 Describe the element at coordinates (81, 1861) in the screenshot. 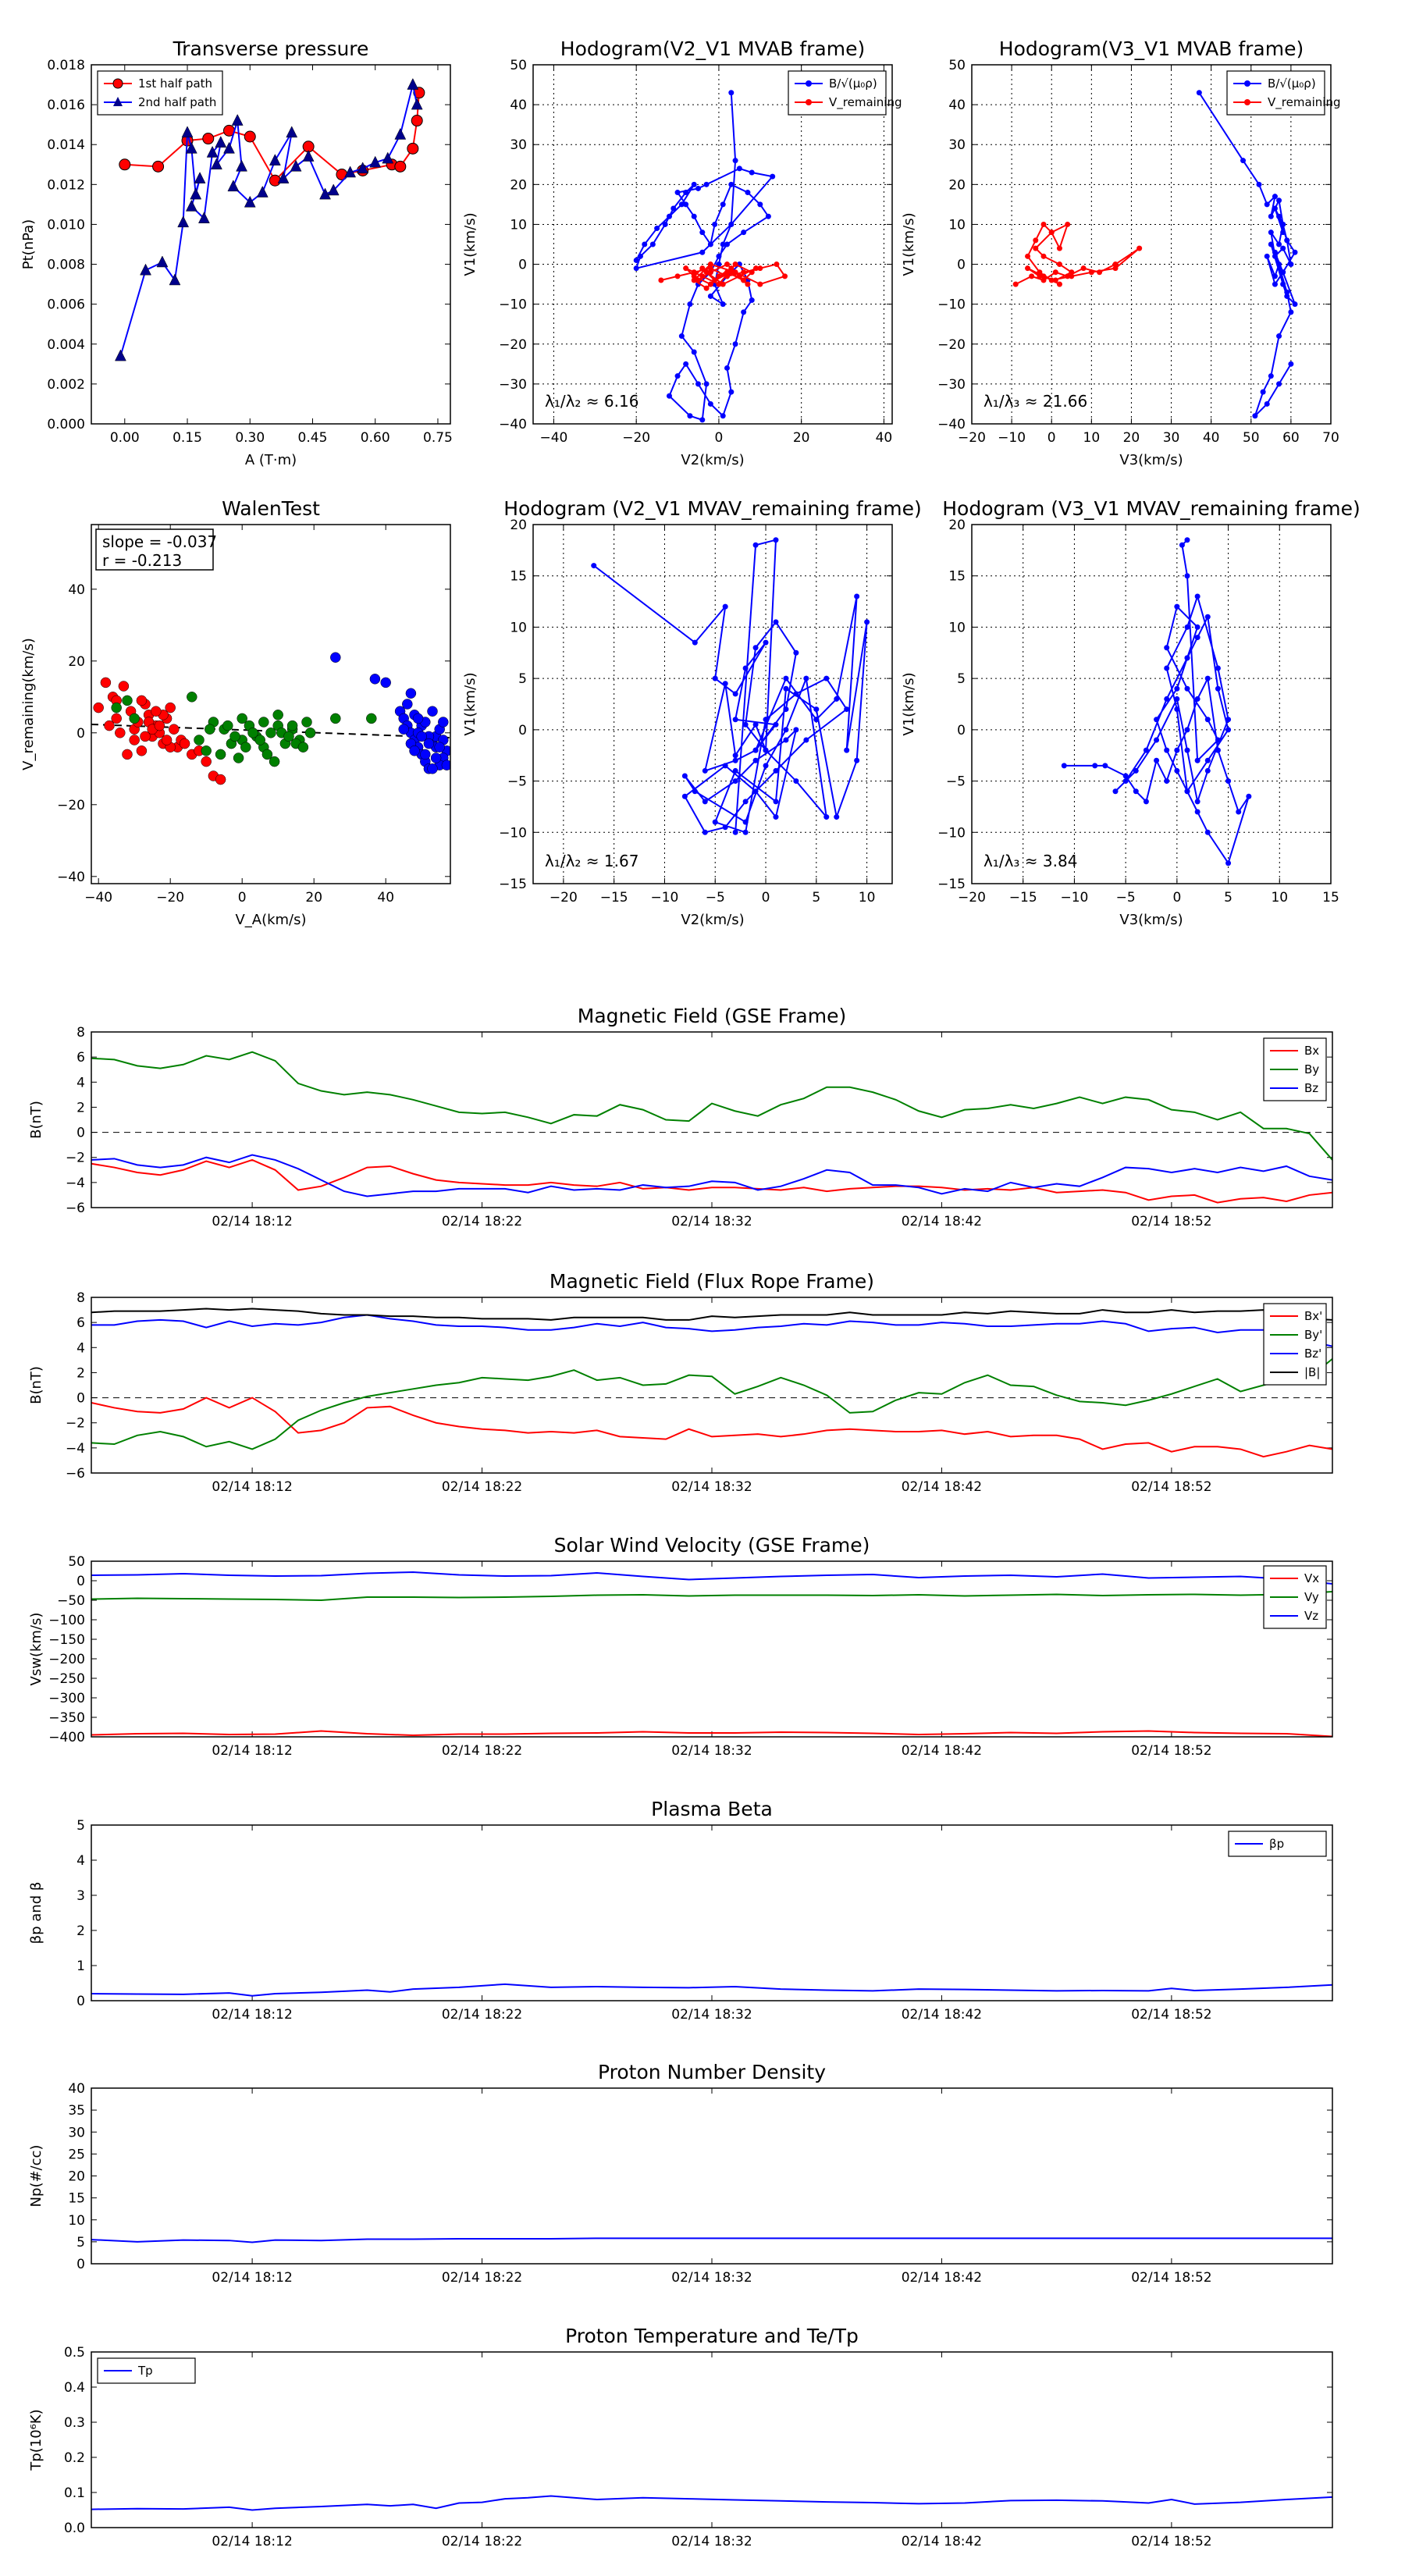

I see `y-tick-label: 4` at that location.